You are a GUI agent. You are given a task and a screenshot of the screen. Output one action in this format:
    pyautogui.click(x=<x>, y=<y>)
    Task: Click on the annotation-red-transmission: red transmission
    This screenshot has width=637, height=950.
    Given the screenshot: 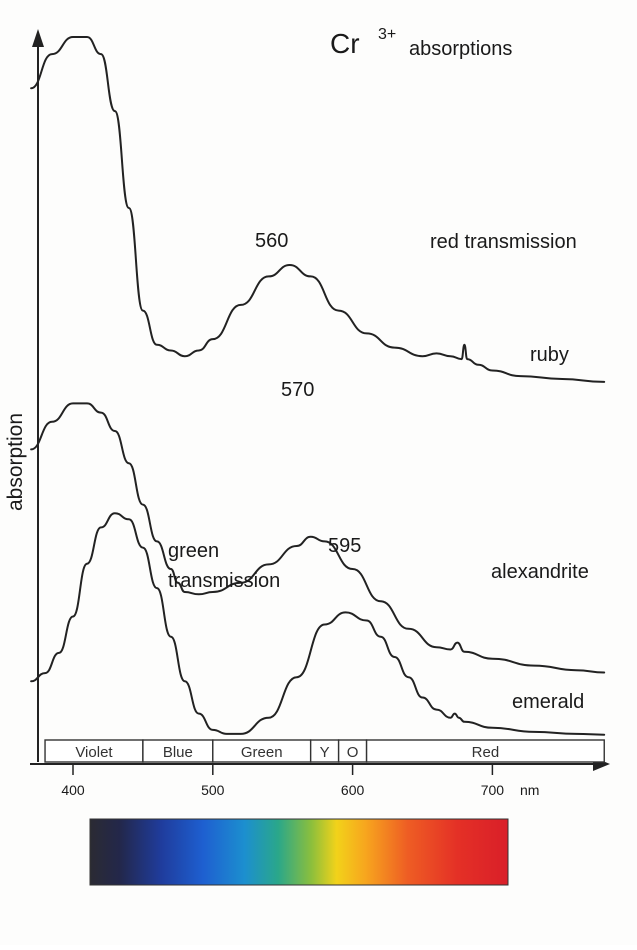 What is the action you would take?
    pyautogui.click(x=503, y=242)
    